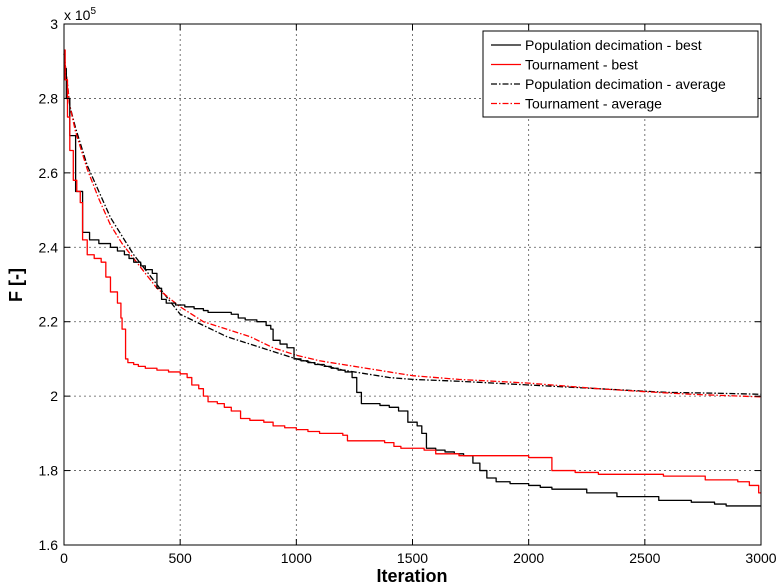 The image size is (779, 586). What do you see at coordinates (49, 545) in the screenshot?
I see `y-tick-label: 1.6` at bounding box center [49, 545].